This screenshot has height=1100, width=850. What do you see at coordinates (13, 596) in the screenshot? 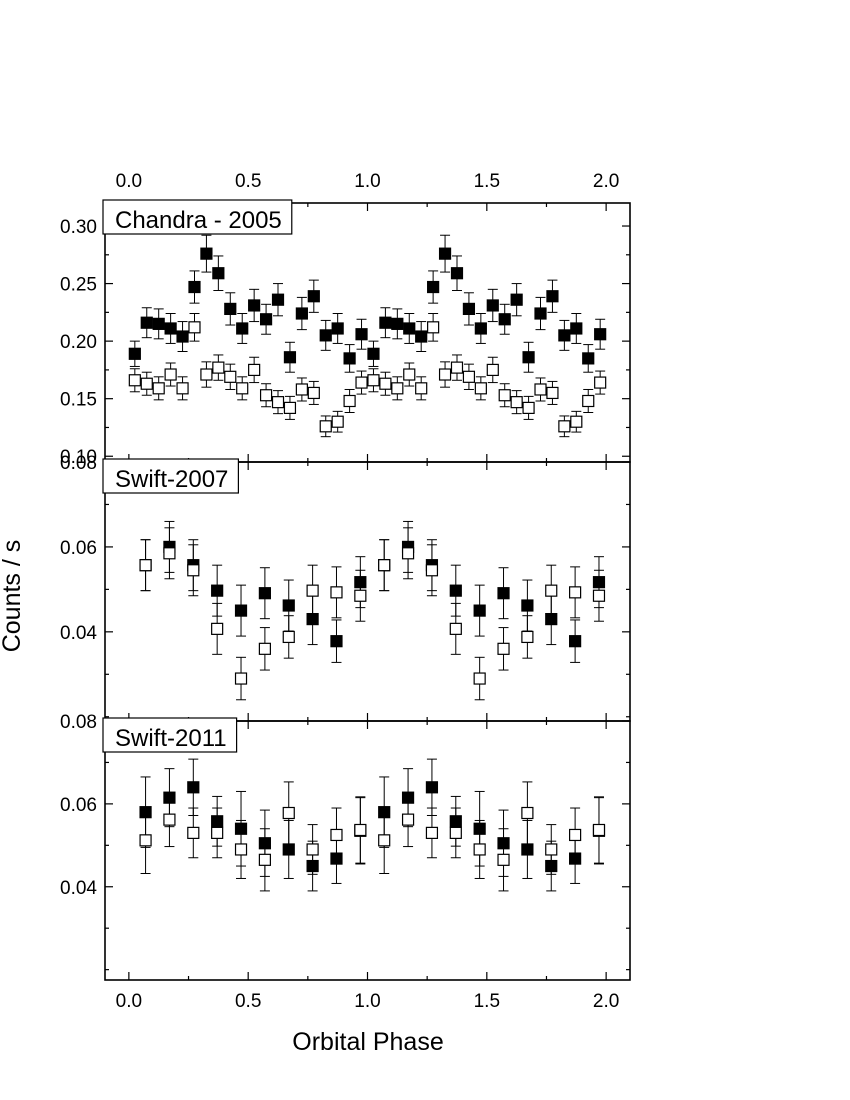
I see `y-axis-title: Counts / s` at bounding box center [13, 596].